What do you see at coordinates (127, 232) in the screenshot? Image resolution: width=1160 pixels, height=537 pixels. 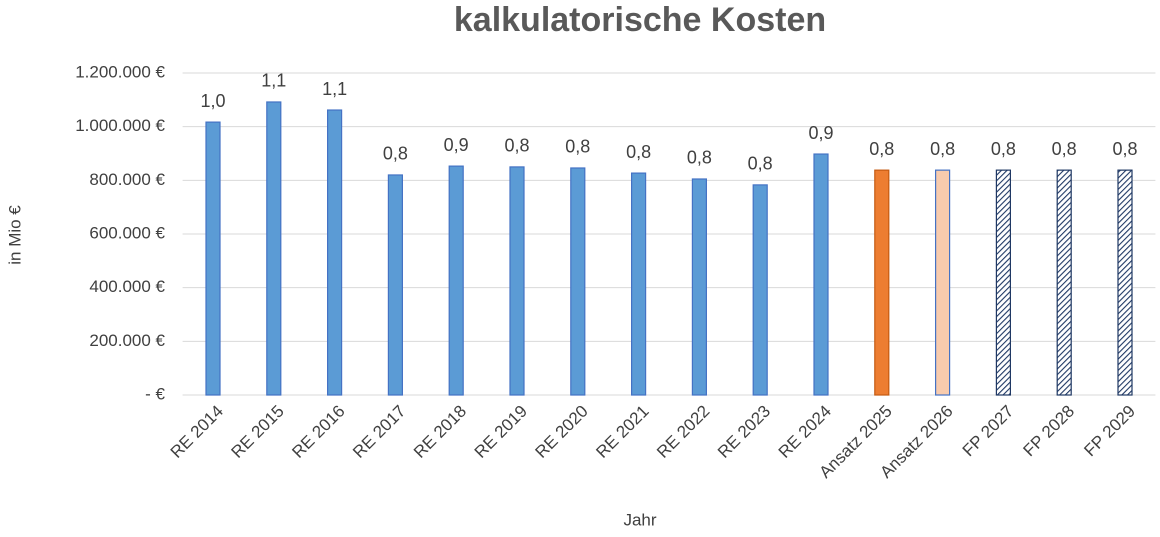 I see `y-tick-label: 600.000 €` at bounding box center [127, 232].